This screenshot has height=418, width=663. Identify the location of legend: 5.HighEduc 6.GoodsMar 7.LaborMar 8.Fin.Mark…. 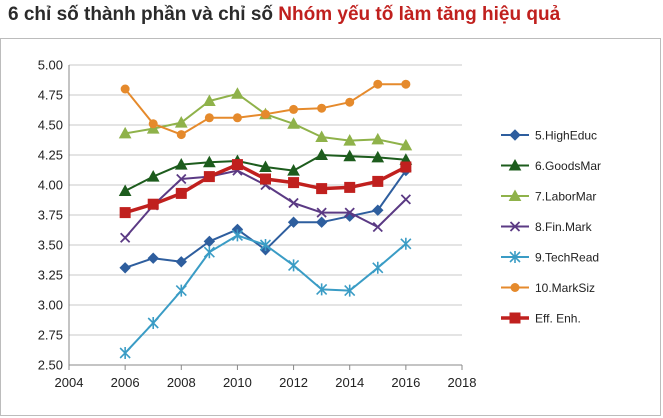
(551, 227).